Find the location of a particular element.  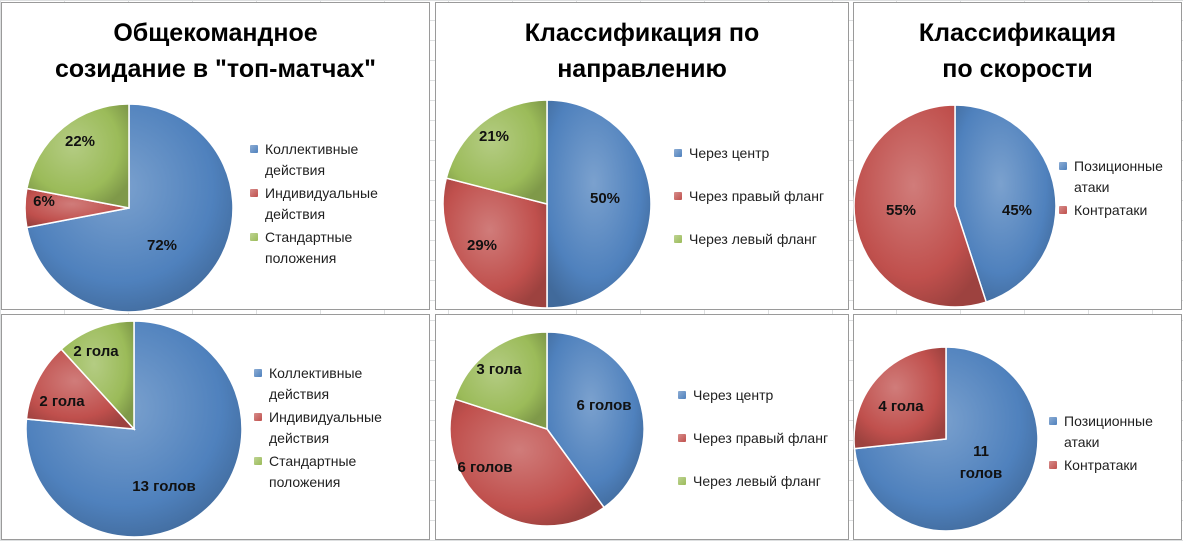

pie-chart: 72% 6% 22% is located at coordinates (129, 208).